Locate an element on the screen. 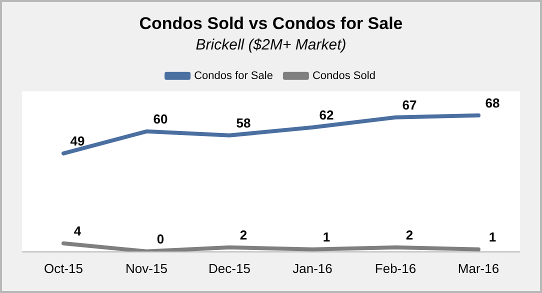 The height and width of the screenshot is (293, 542). x-tick-label: Nov-15 is located at coordinates (147, 268).